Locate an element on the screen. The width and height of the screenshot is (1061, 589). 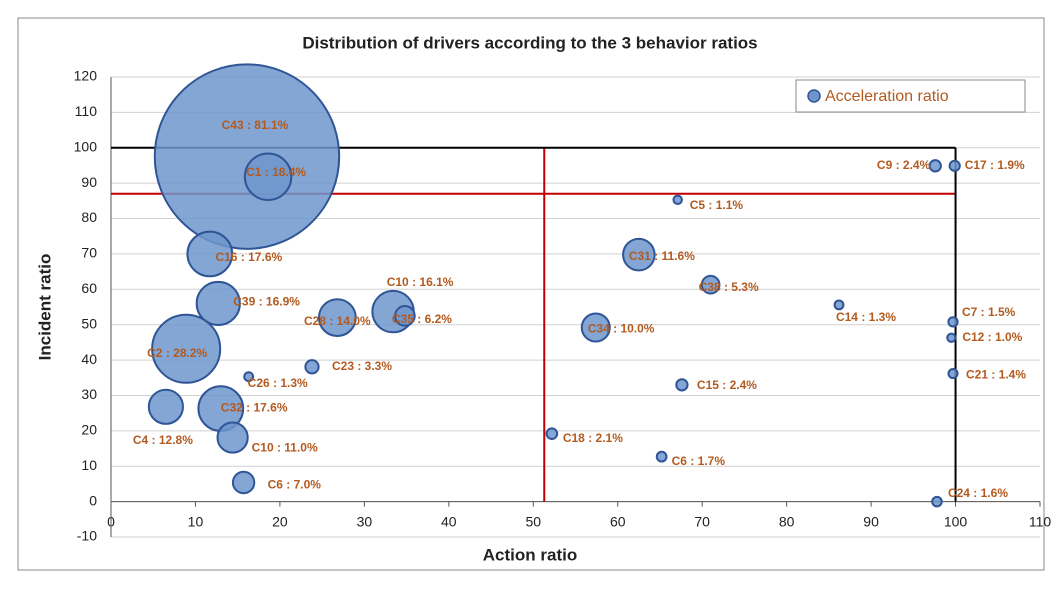
data-label: C6 : 7.0% is located at coordinates (295, 485).